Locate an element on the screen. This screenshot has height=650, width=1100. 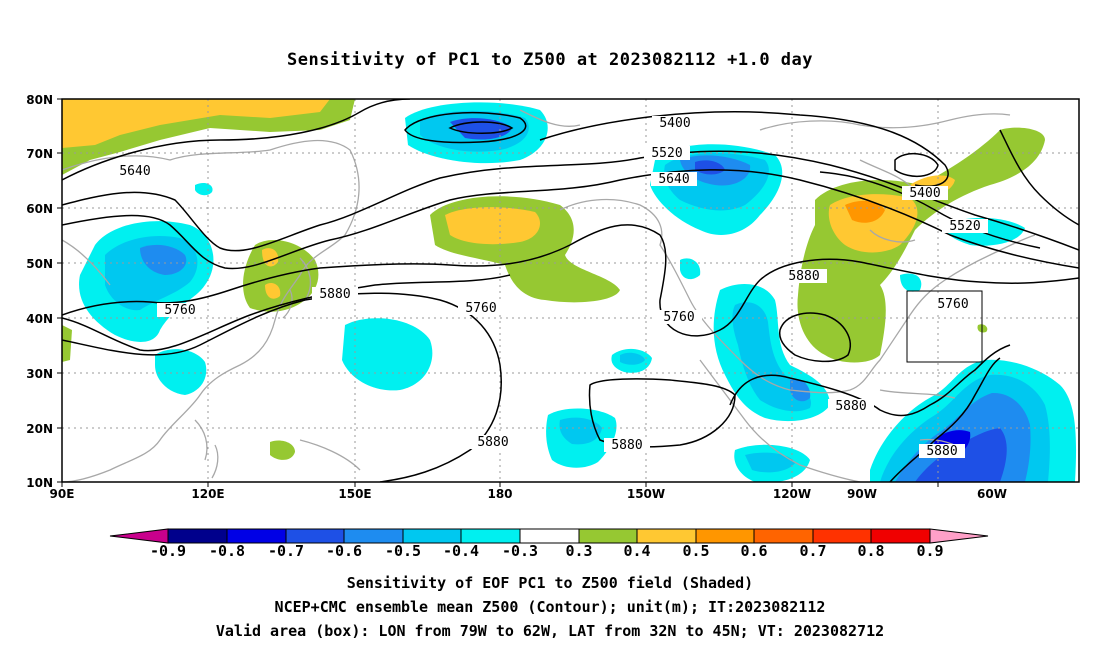
lat-label: 30N is located at coordinates (39, 374).